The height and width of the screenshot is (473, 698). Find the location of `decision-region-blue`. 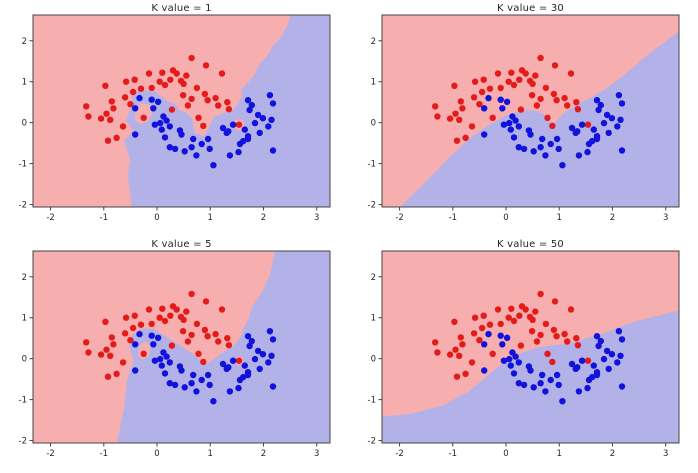

decision-region-blue is located at coordinates (539, 119).